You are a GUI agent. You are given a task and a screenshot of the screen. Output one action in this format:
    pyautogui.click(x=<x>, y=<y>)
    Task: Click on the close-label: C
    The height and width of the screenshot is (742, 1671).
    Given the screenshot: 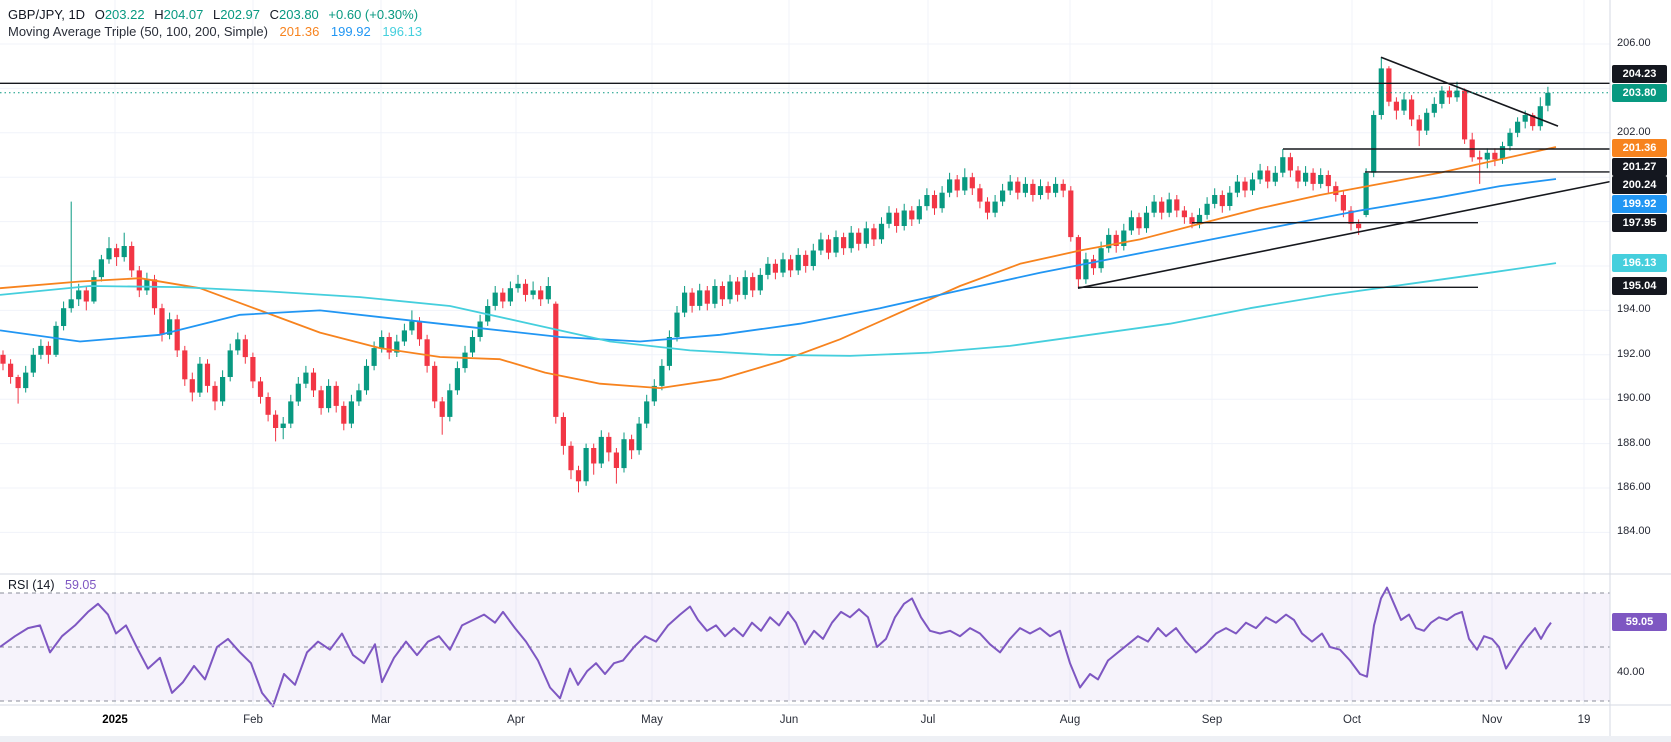 What is the action you would take?
    pyautogui.click(x=274, y=14)
    